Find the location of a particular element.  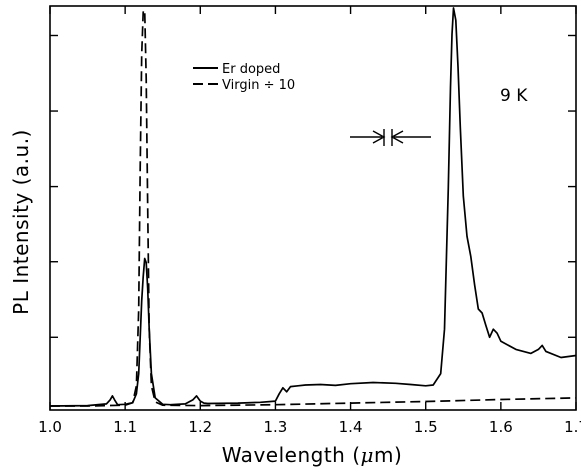

temperature-annotation: 9 K is located at coordinates (514, 96).